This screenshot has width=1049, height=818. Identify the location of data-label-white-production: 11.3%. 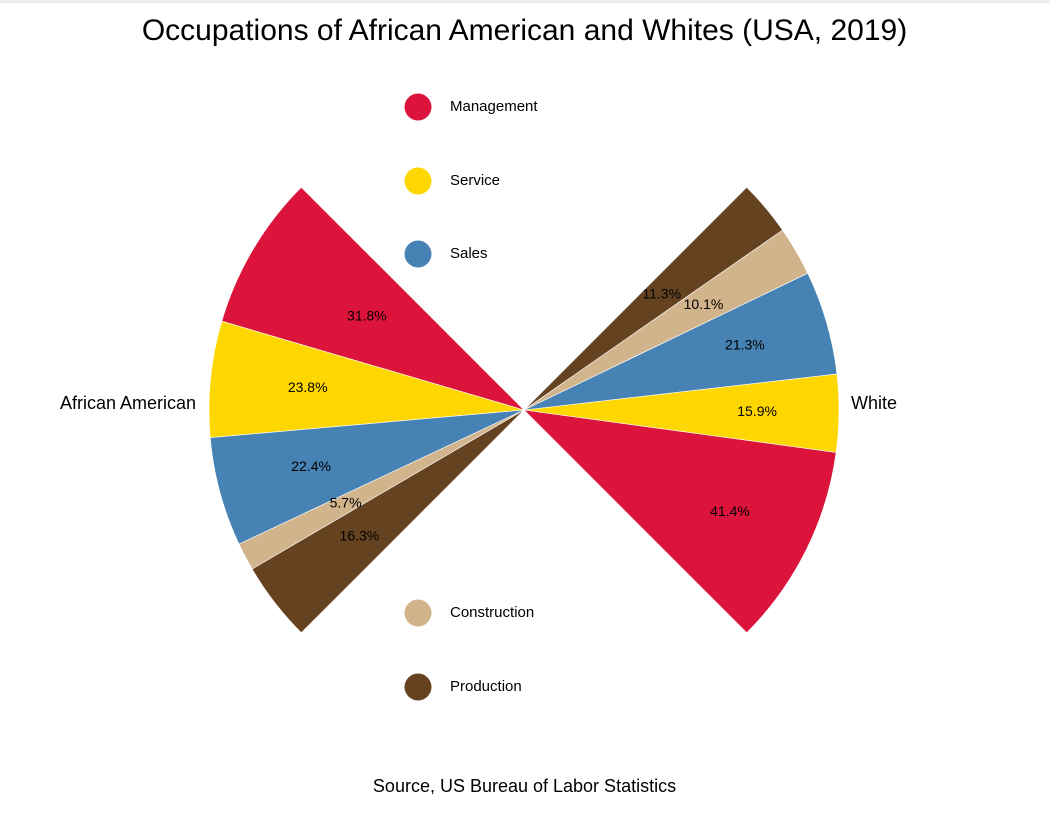
(661, 294).